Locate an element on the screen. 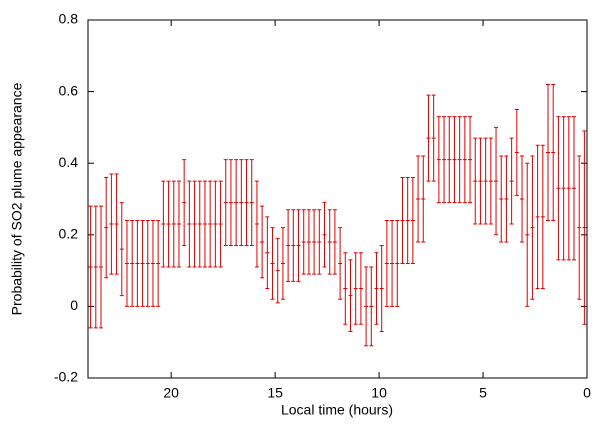 This screenshot has height=433, width=598. y-axis-label: Probability of SO2 plume appearance is located at coordinates (17, 198).